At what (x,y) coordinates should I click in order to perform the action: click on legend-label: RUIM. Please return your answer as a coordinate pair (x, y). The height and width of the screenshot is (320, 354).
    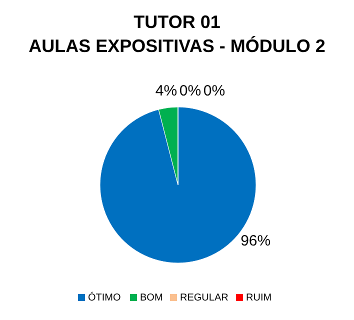
    Looking at the image, I should click on (259, 298).